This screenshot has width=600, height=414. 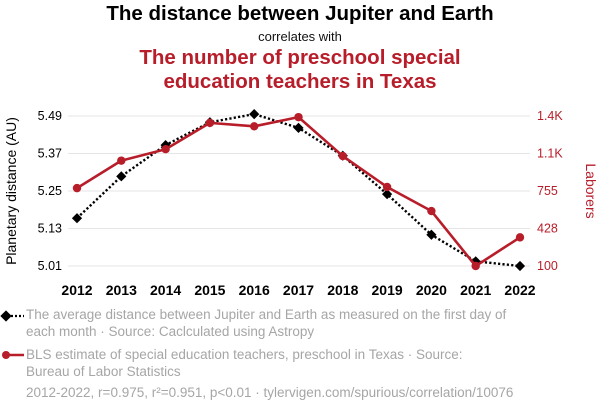 What do you see at coordinates (103, 371) in the screenshot?
I see `legend-item-teachers-line2: Bureau of Labor Statistics` at bounding box center [103, 371].